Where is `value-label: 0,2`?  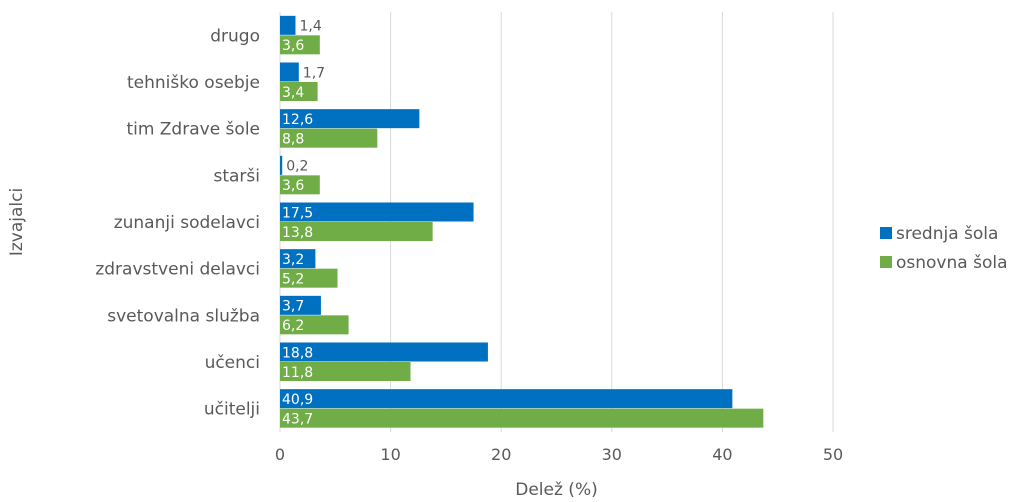
value-label: 0,2 is located at coordinates (297, 167).